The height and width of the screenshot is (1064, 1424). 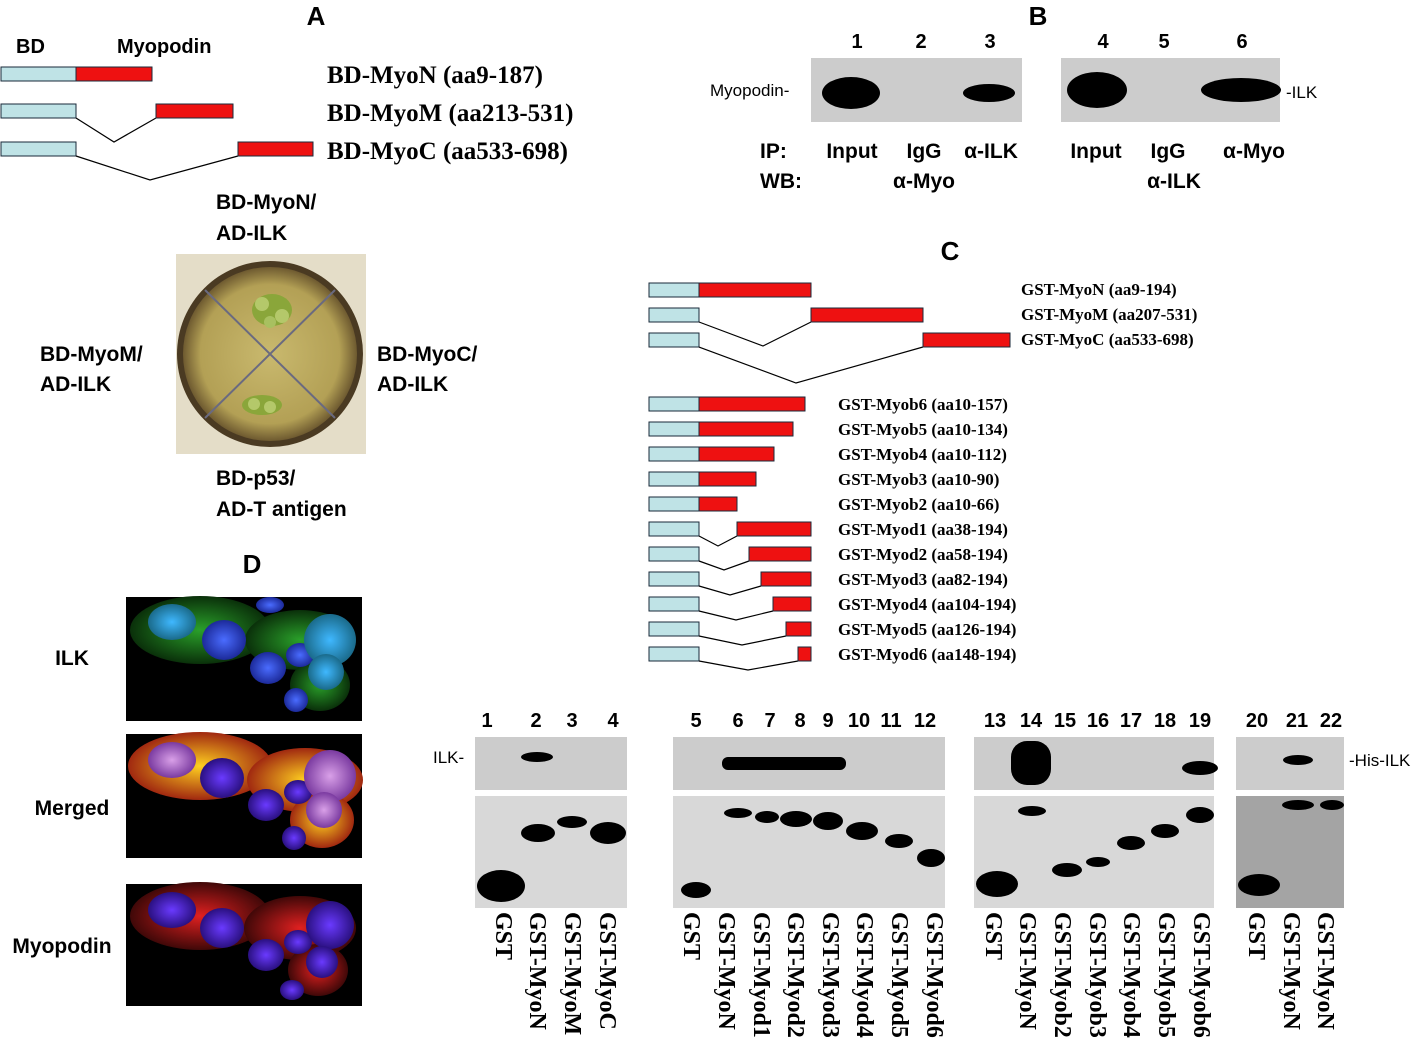 I want to click on panel-c-letter: C, so click(x=950, y=251).